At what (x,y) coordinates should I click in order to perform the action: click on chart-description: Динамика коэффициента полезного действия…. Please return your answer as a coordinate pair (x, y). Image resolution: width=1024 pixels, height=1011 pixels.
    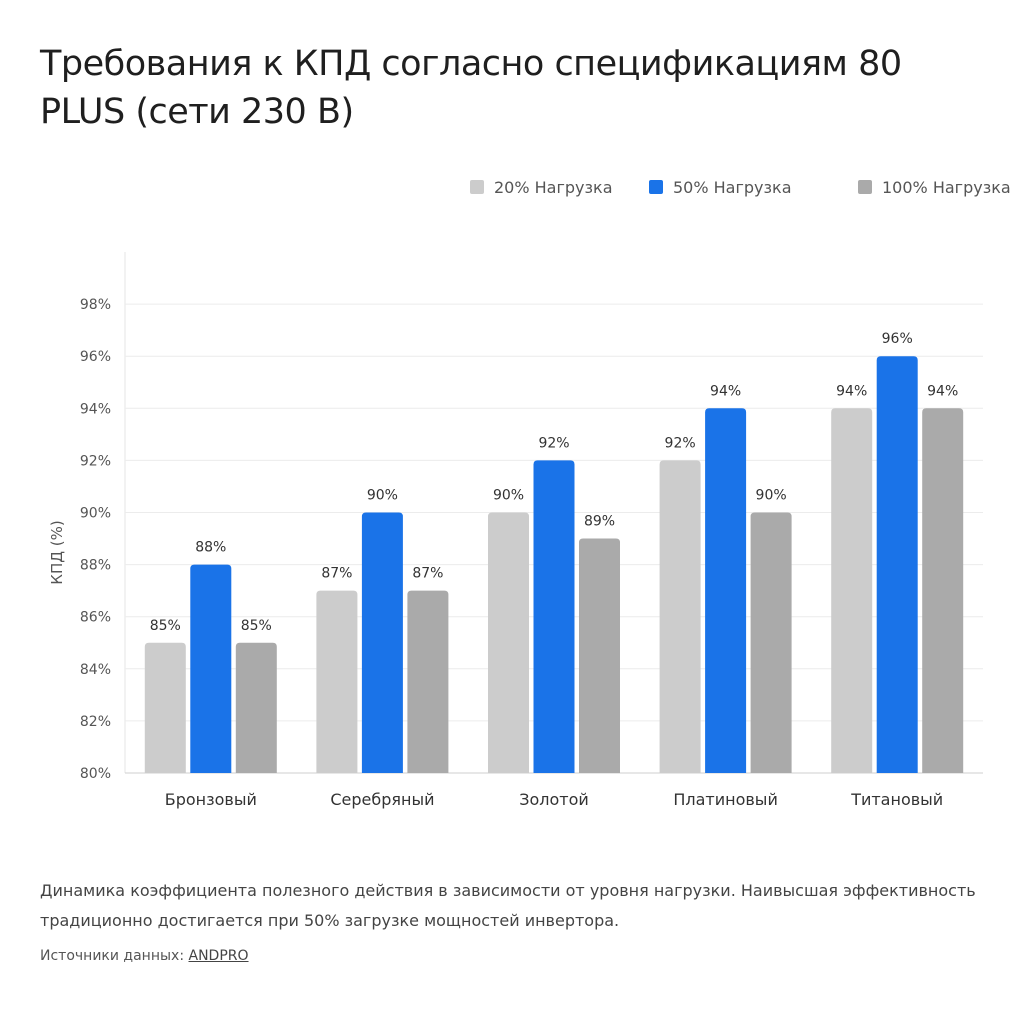
    Looking at the image, I should click on (508, 905).